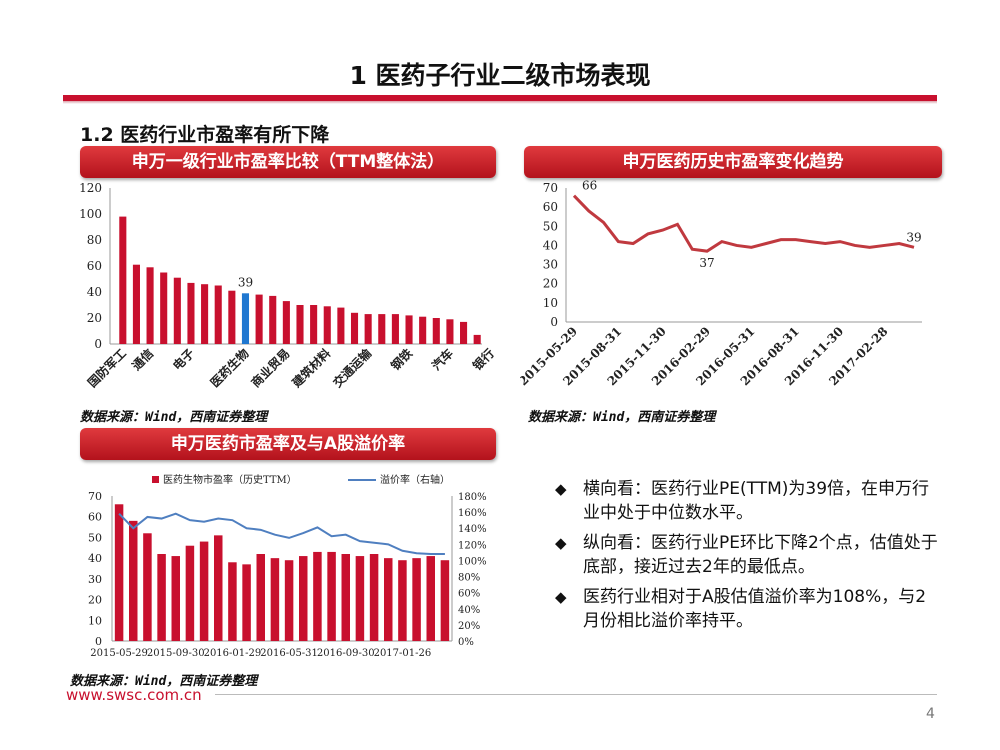 This screenshot has height=750, width=1000. What do you see at coordinates (95, 579) in the screenshot?
I see `y-left-tick-label: 30` at bounding box center [95, 579].